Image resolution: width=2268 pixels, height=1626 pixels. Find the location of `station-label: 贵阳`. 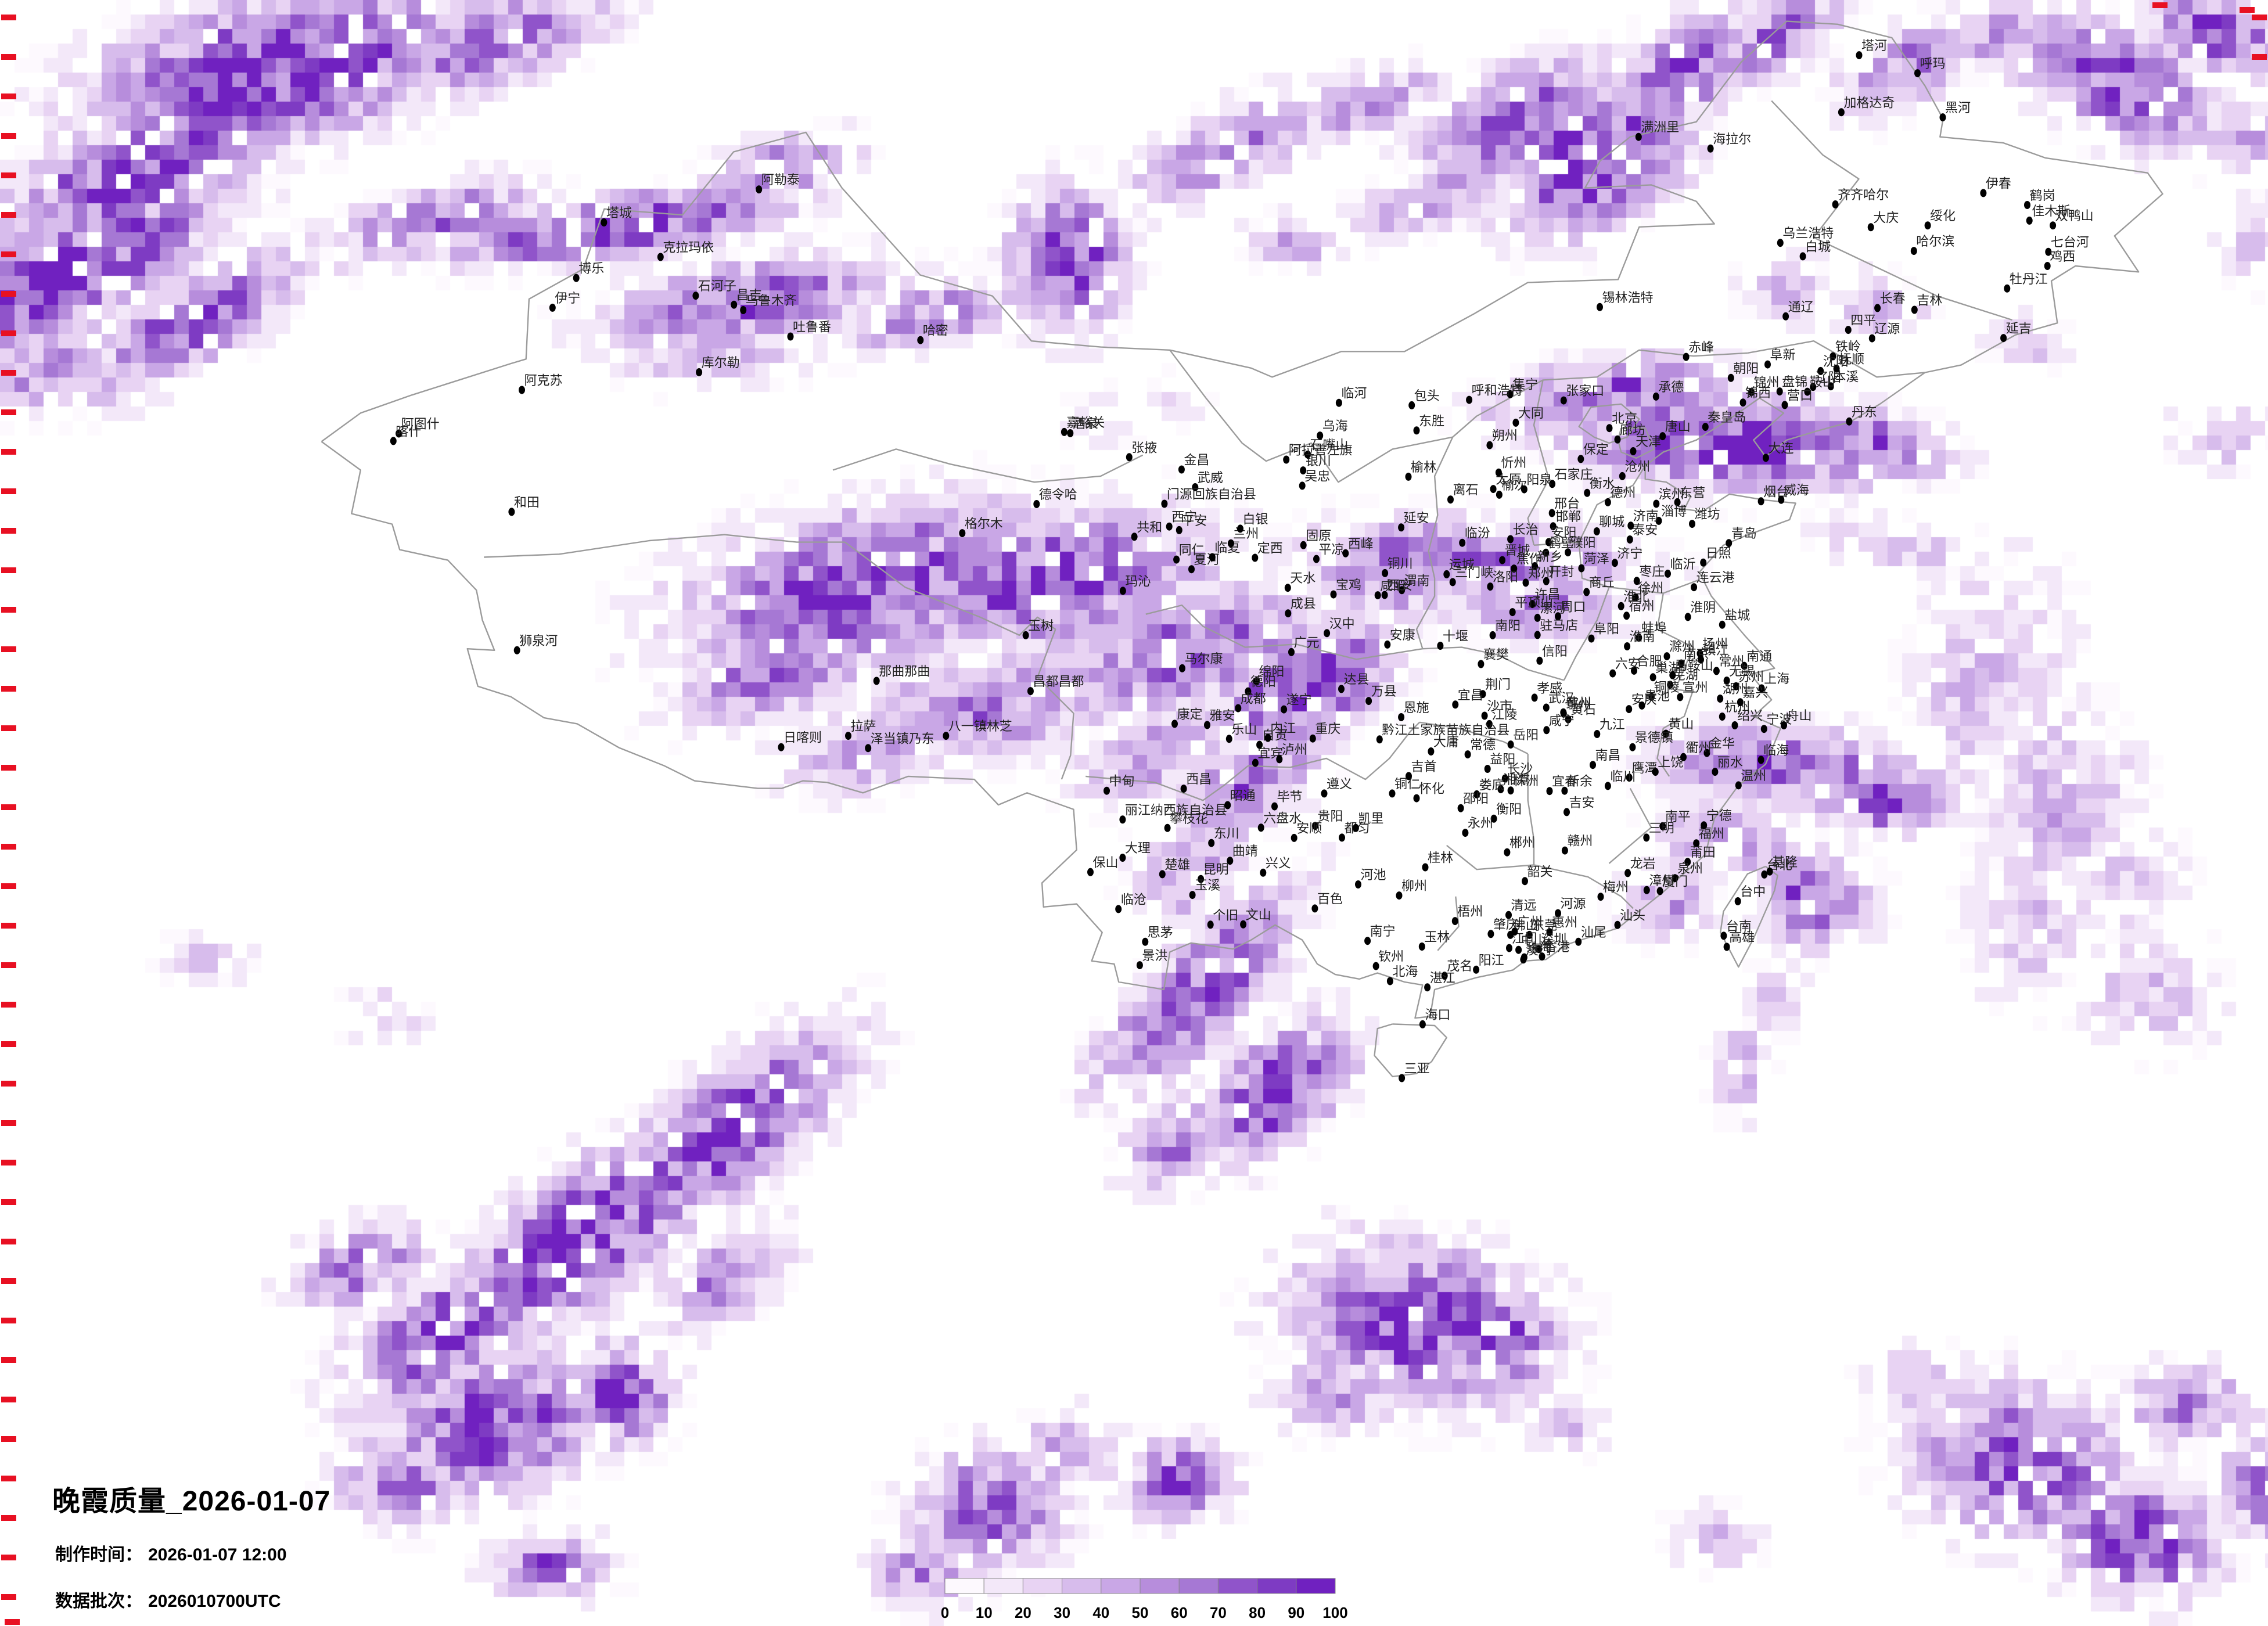

station-label: 贵阳 is located at coordinates (1330, 816).